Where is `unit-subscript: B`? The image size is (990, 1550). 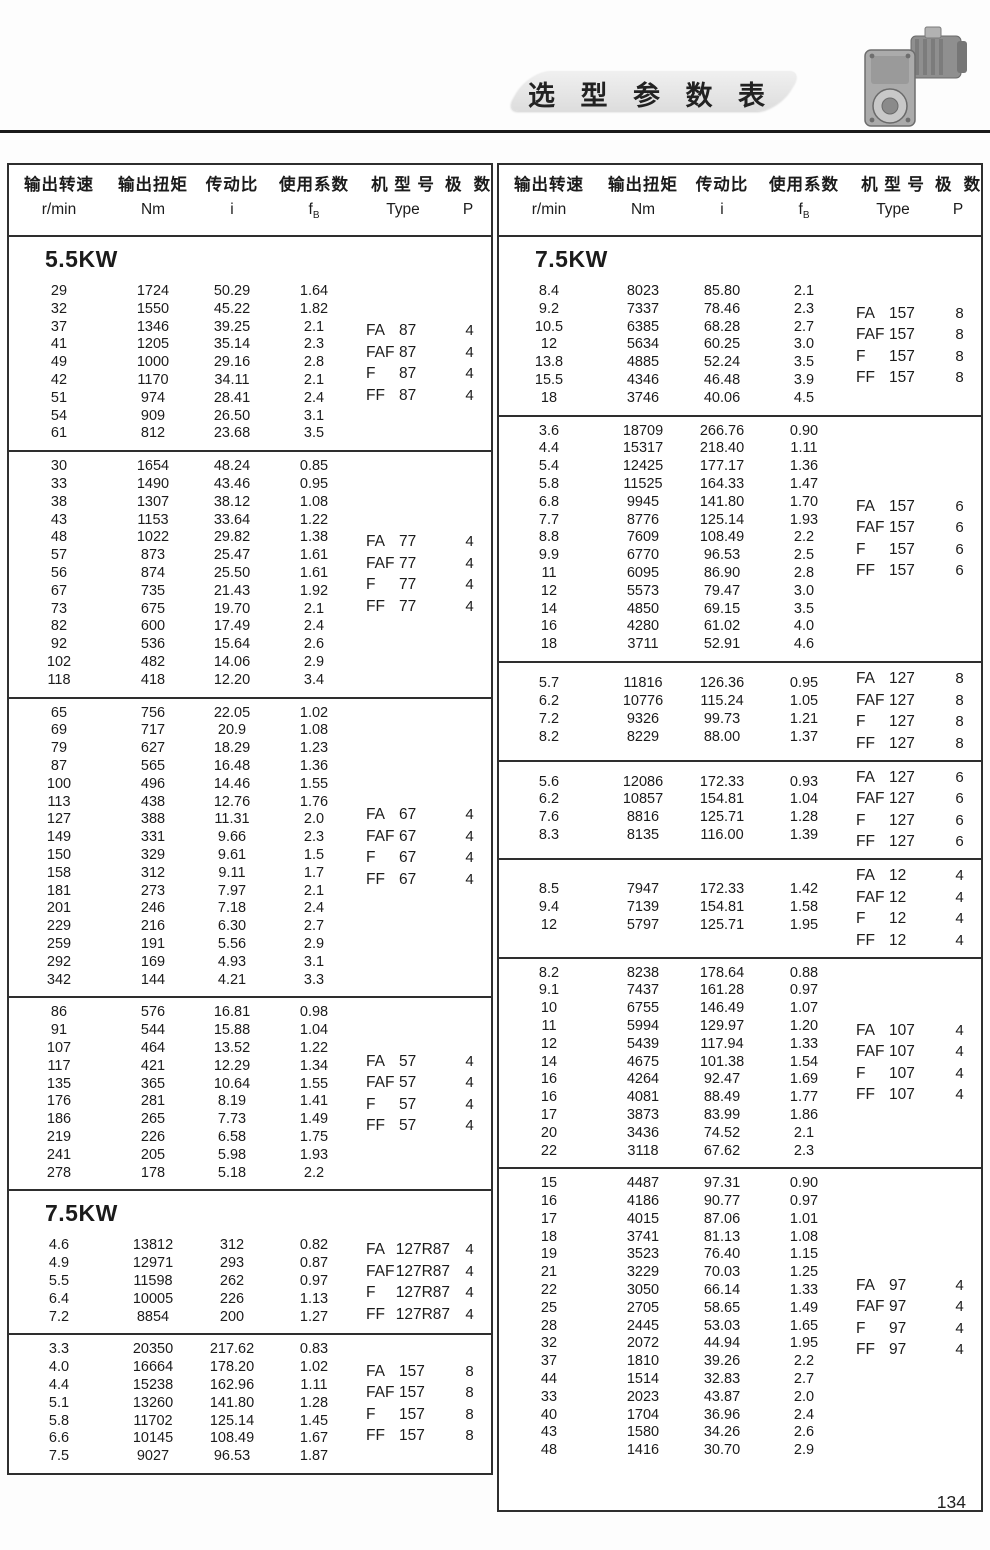
unit-subscript: B is located at coordinates (806, 216).